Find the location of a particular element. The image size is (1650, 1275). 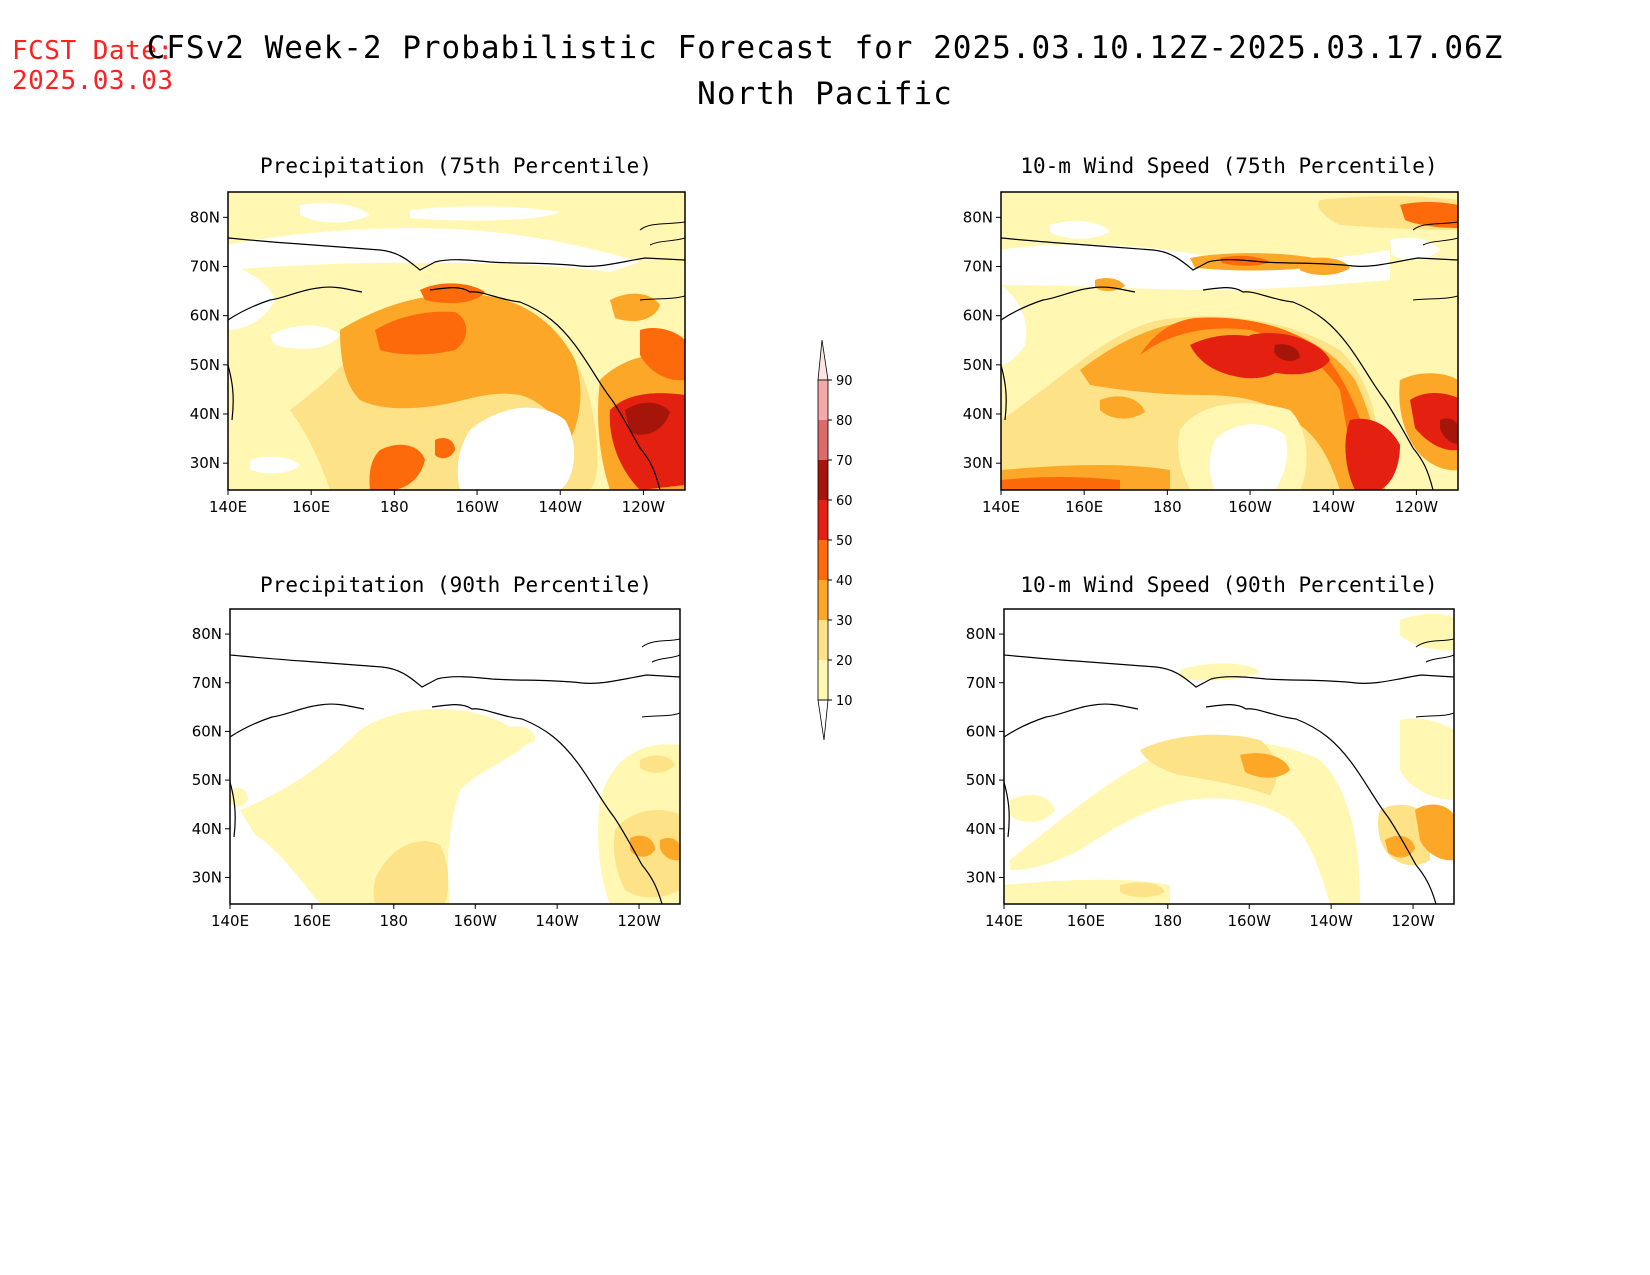

colorbar-label: 90 is located at coordinates (844, 381).